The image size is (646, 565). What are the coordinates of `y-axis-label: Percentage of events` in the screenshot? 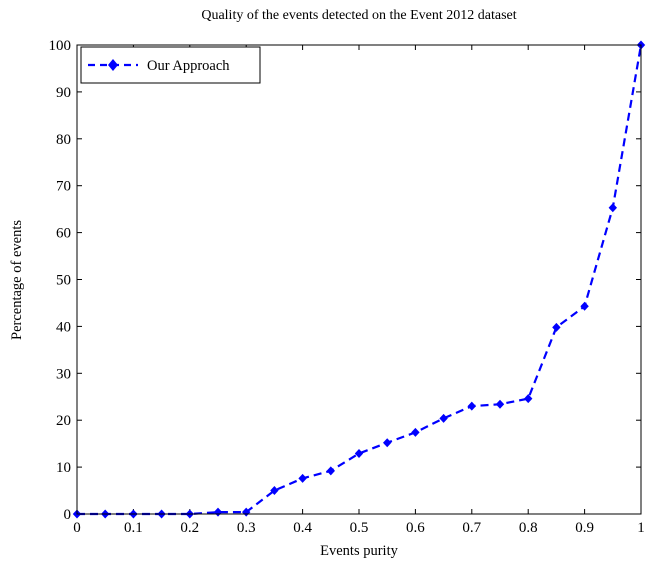 It's located at (17, 280).